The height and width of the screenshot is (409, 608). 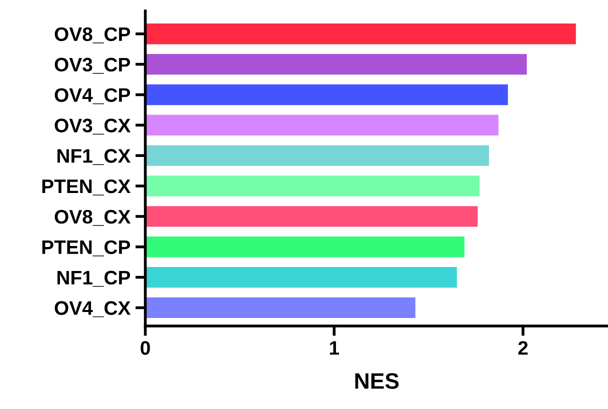 I want to click on y-tick-label: OV4_CX, so click(x=92, y=309).